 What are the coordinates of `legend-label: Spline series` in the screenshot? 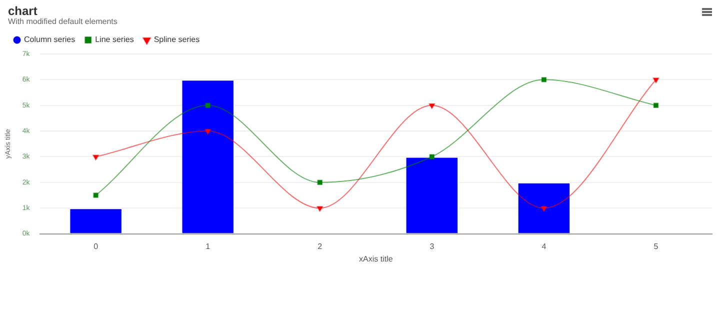 It's located at (177, 39).